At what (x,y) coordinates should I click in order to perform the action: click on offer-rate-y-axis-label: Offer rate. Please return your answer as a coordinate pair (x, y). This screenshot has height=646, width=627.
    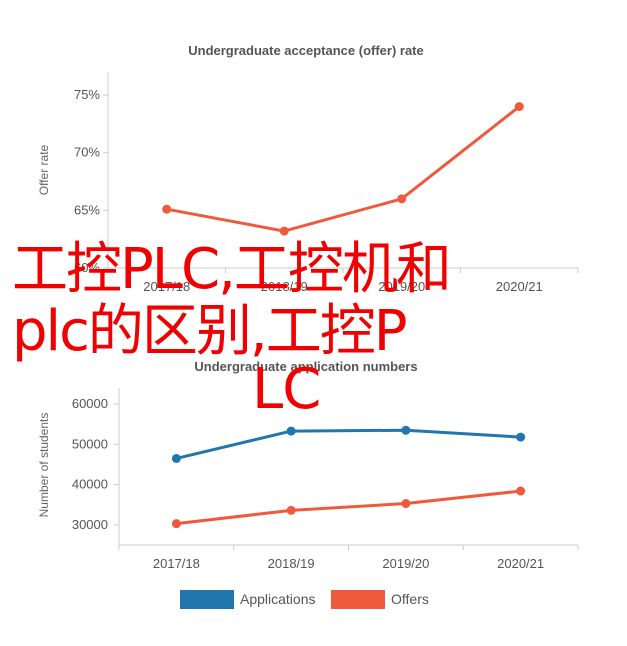
    Looking at the image, I should click on (44, 169).